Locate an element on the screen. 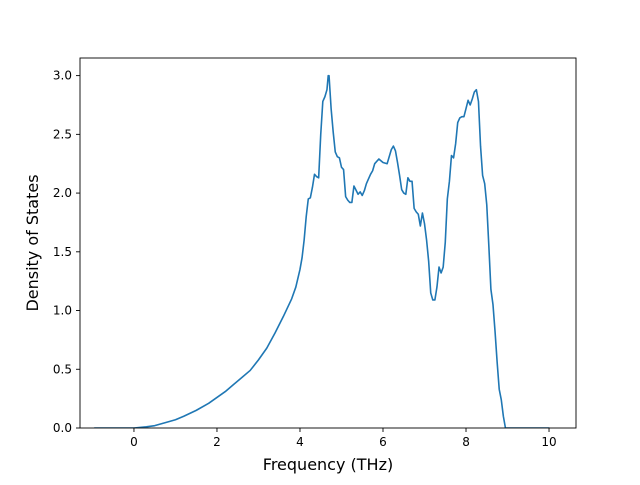 The height and width of the screenshot is (485, 640). x-tick-label: 2 is located at coordinates (217, 442).